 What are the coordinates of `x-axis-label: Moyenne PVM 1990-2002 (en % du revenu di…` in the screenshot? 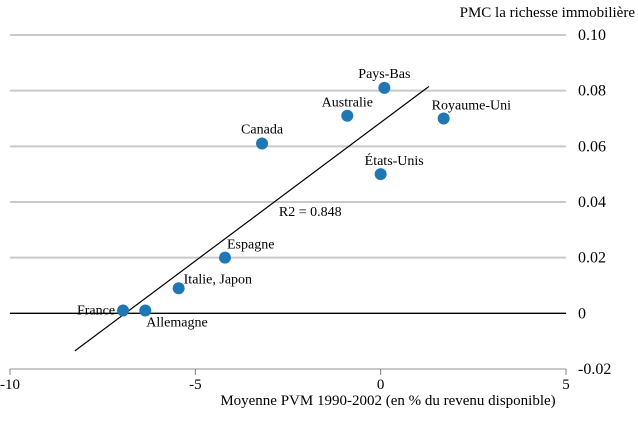 It's located at (388, 401).